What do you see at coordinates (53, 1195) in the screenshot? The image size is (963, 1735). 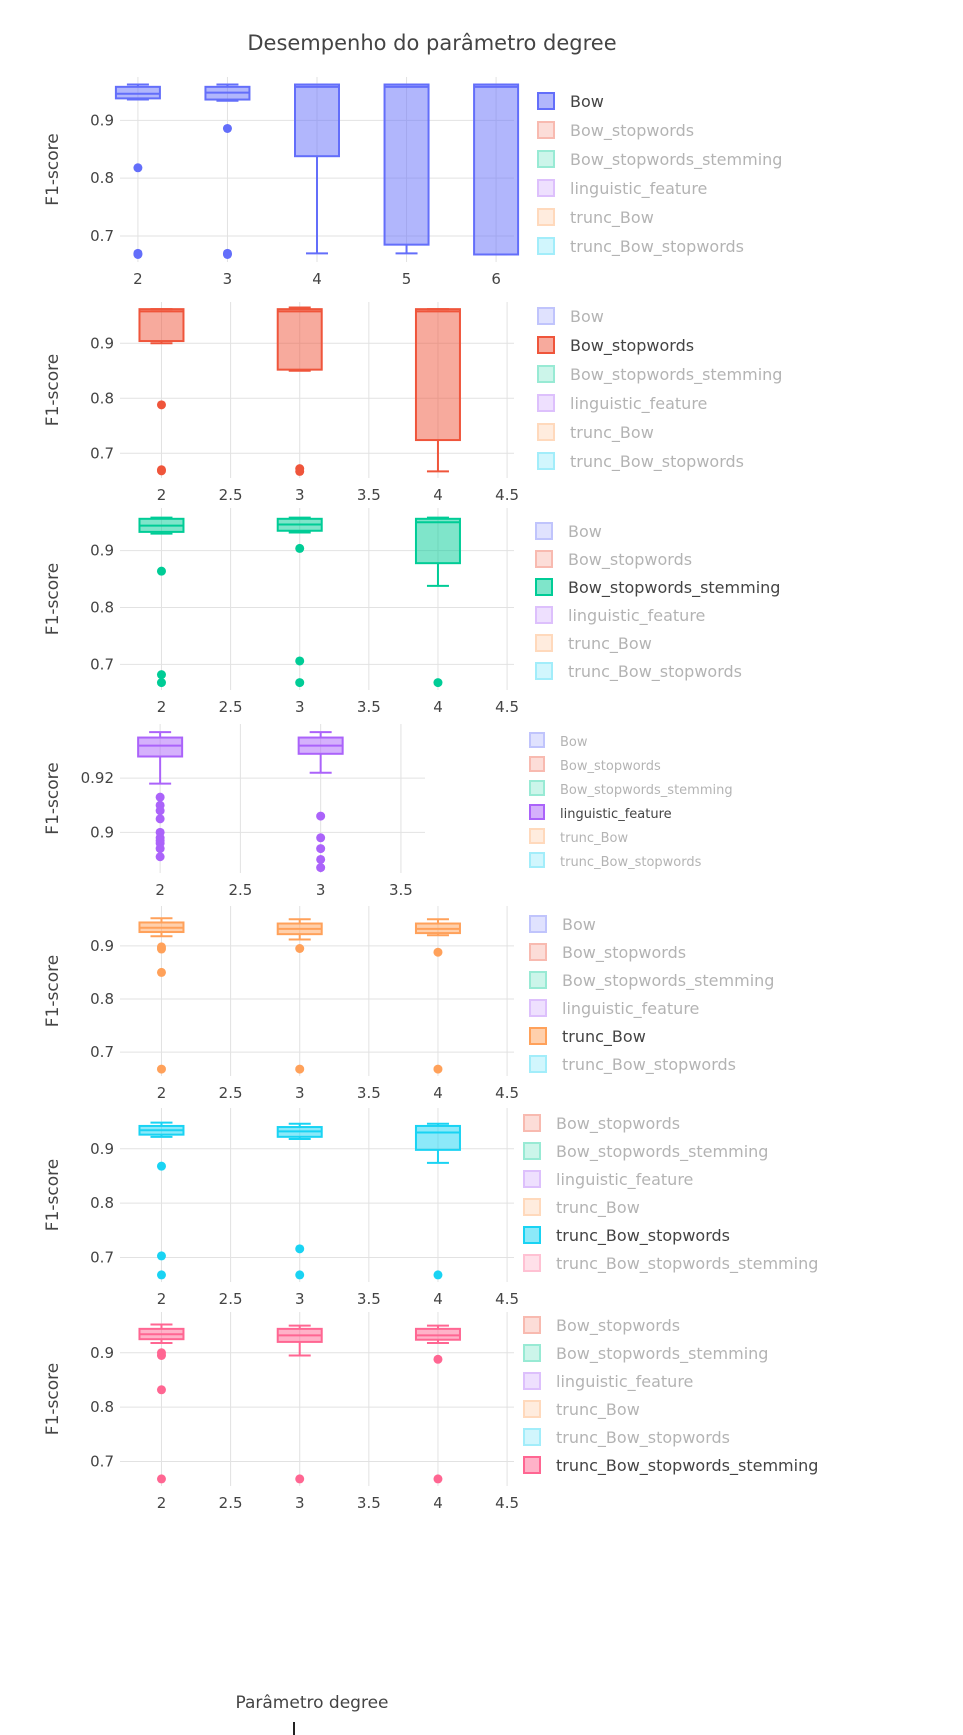 I see `y-axis-label: F1-score` at bounding box center [53, 1195].